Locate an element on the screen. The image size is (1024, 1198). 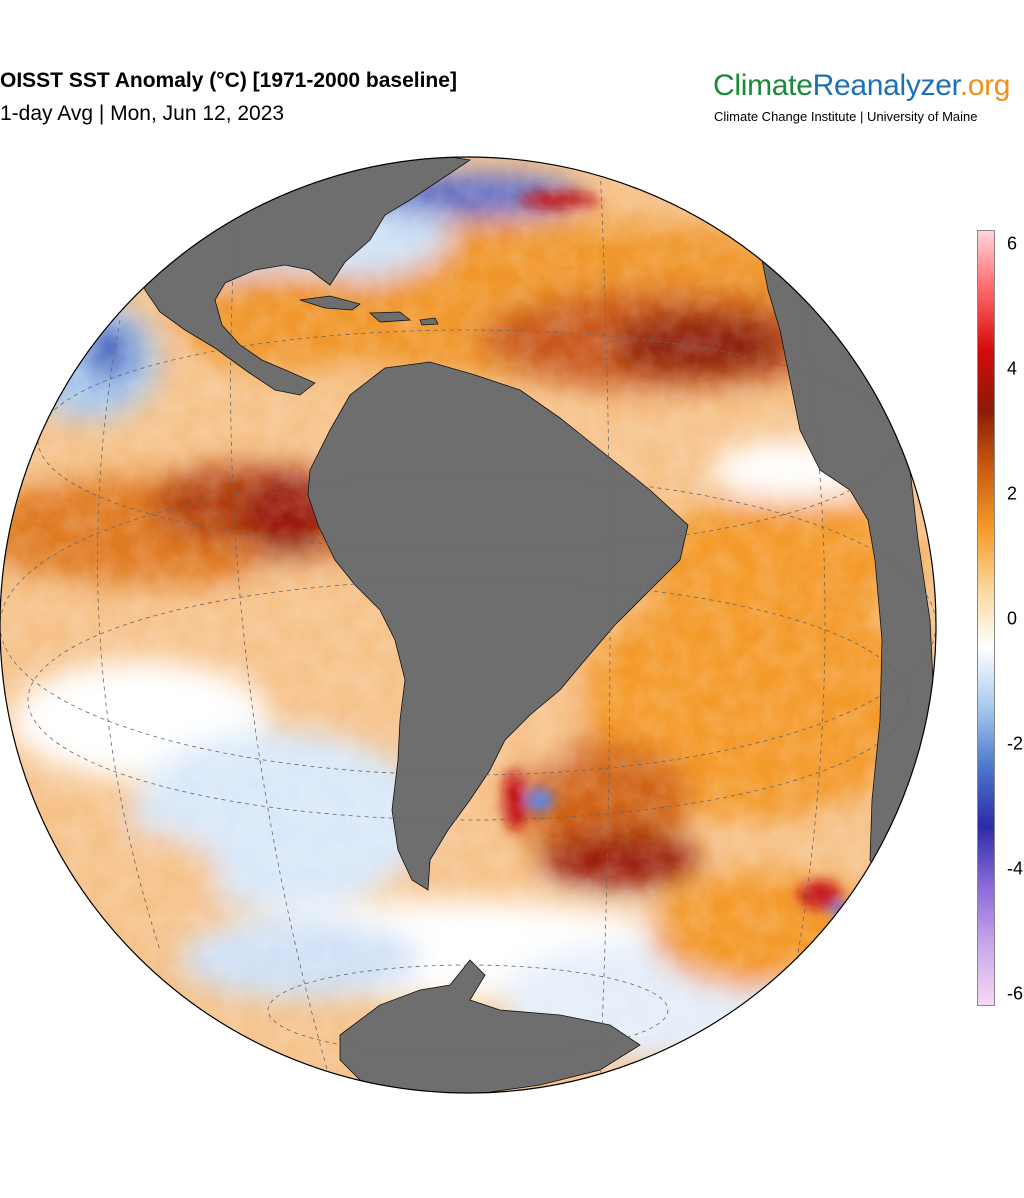
colorbar-tick-label: 6 is located at coordinates (1012, 243).